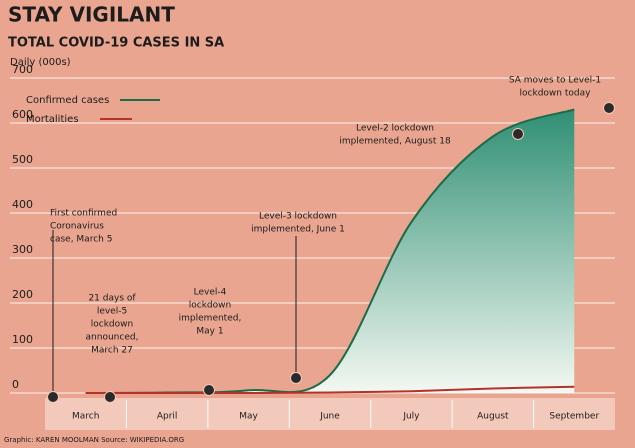 This screenshot has width=635, height=448. I want to click on x-tick-label: August, so click(493, 417).